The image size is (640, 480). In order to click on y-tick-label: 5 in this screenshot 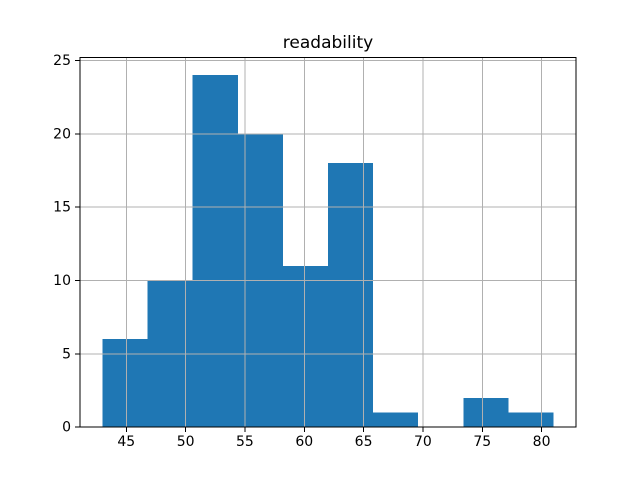, I will do `click(66, 354)`.